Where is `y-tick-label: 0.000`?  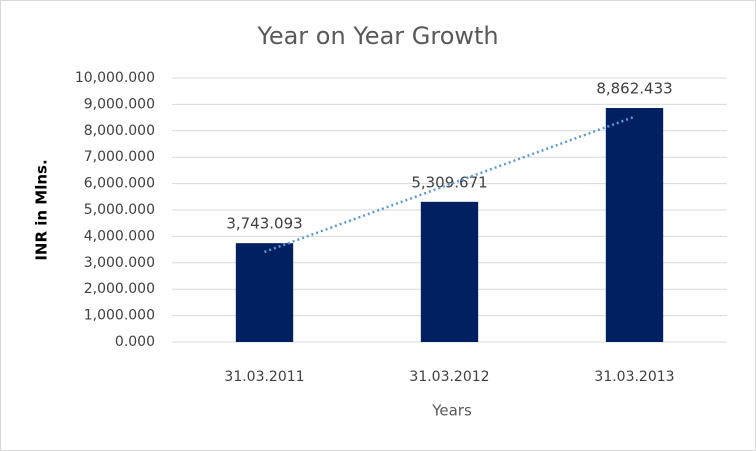
y-tick-label: 0.000 is located at coordinates (135, 342).